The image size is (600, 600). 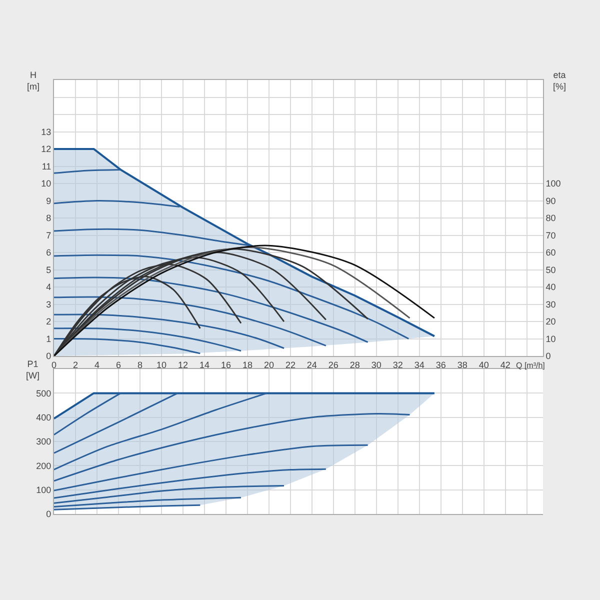 I want to click on x-tick-label: 4, so click(x=97, y=365).